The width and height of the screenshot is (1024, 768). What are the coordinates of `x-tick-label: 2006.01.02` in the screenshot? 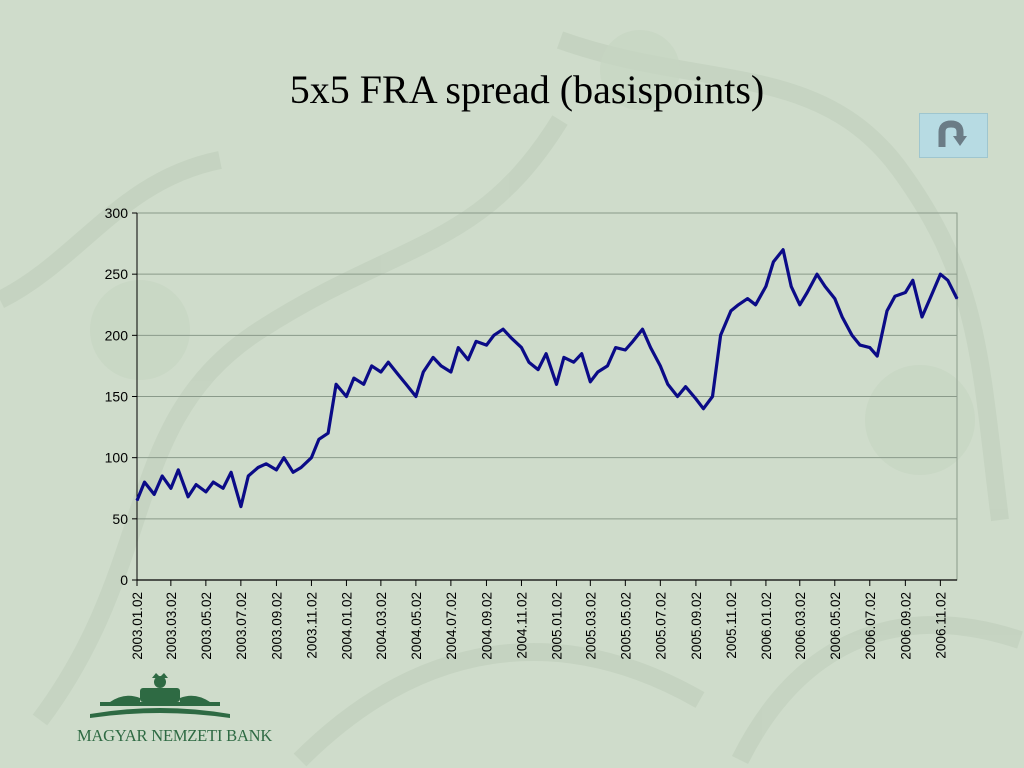 It's located at (766, 626).